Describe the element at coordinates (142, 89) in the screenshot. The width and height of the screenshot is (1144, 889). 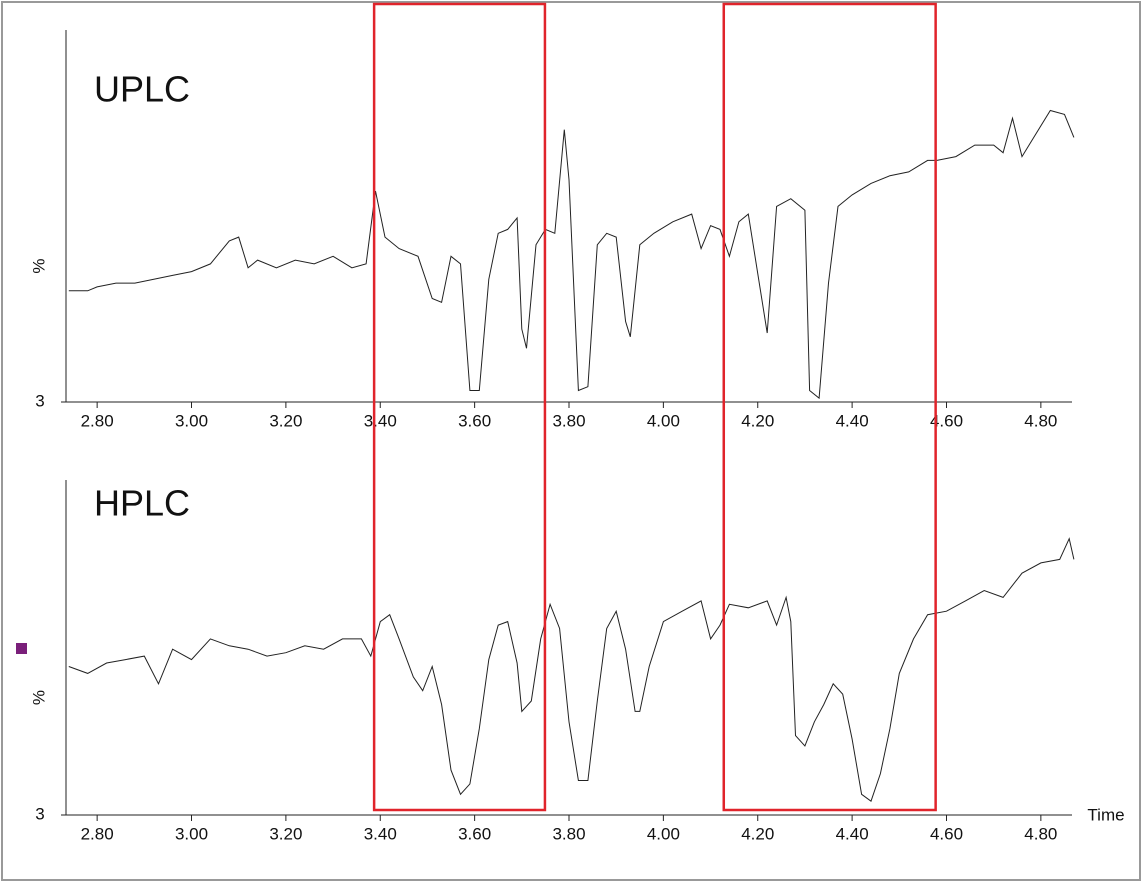
I see `chart-title: UPLC` at that location.